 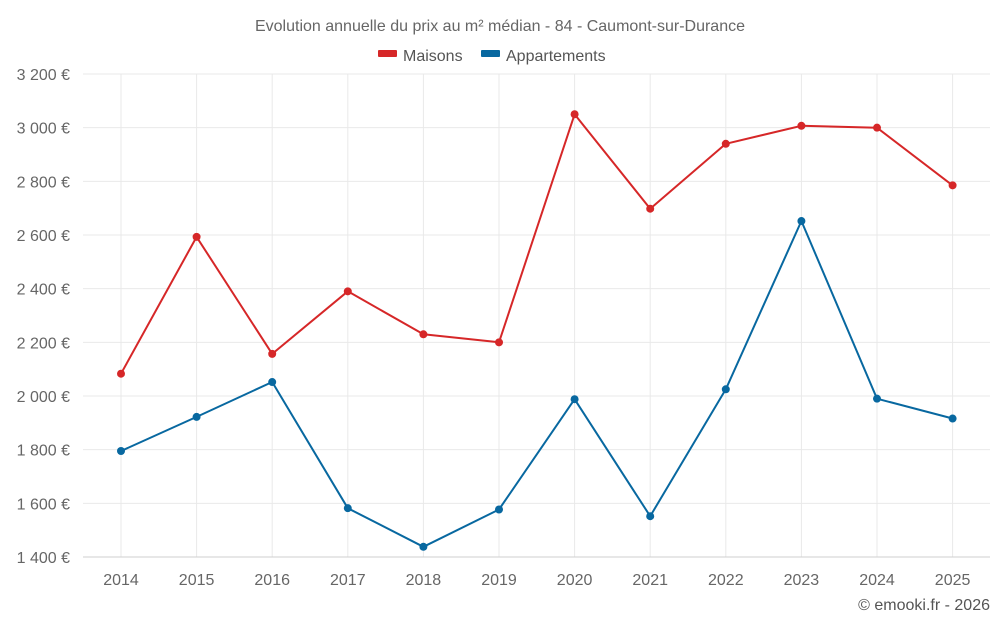 I want to click on legend-label-maisons: Maisons, so click(x=433, y=56).